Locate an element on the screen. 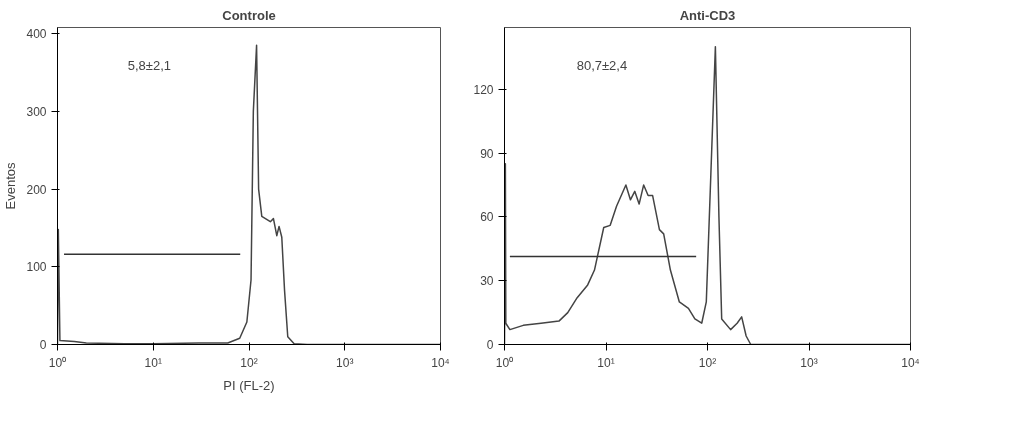 The height and width of the screenshot is (431, 1020). chart-title: Anti-CD3 is located at coordinates (707, 15).